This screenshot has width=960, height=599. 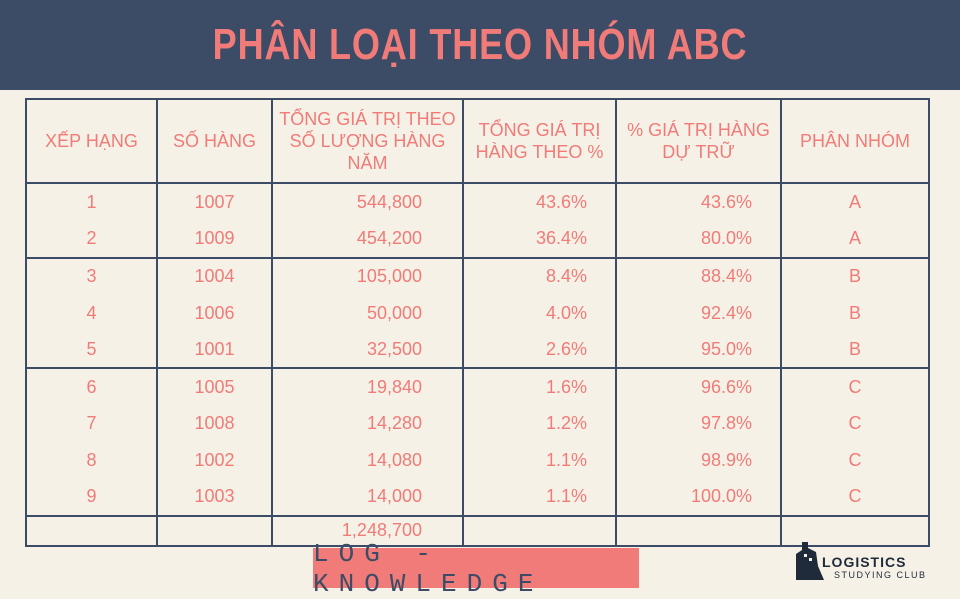 I want to click on cell-rank: 6, so click(x=91, y=386).